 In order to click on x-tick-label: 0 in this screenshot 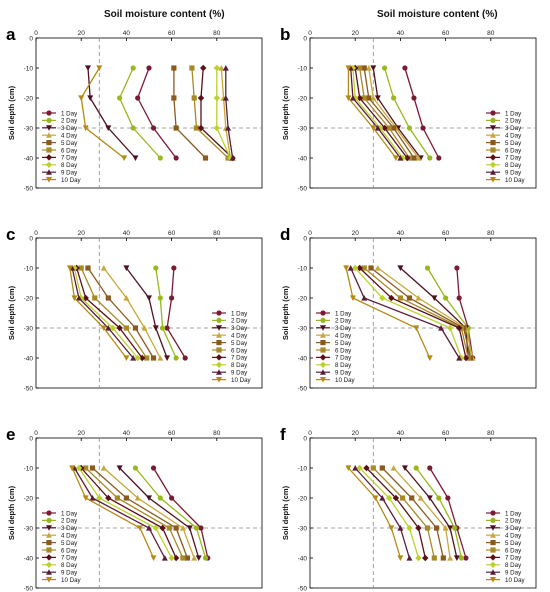, I will do `click(310, 33)`.